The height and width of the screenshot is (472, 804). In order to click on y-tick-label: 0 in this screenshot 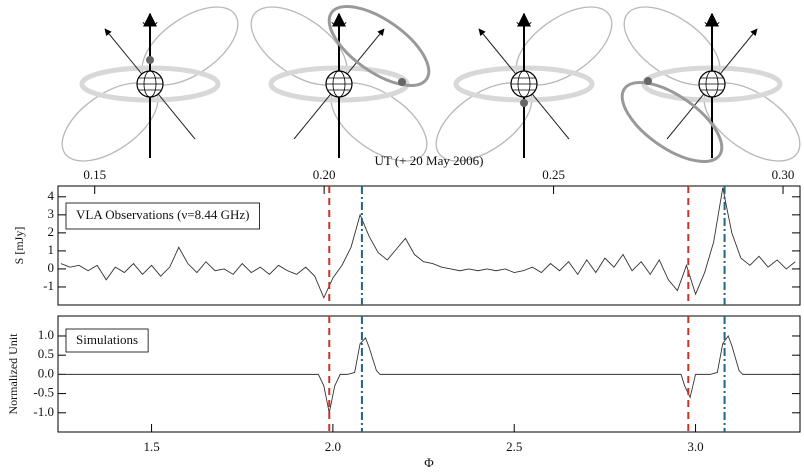, I will do `click(51, 267)`.